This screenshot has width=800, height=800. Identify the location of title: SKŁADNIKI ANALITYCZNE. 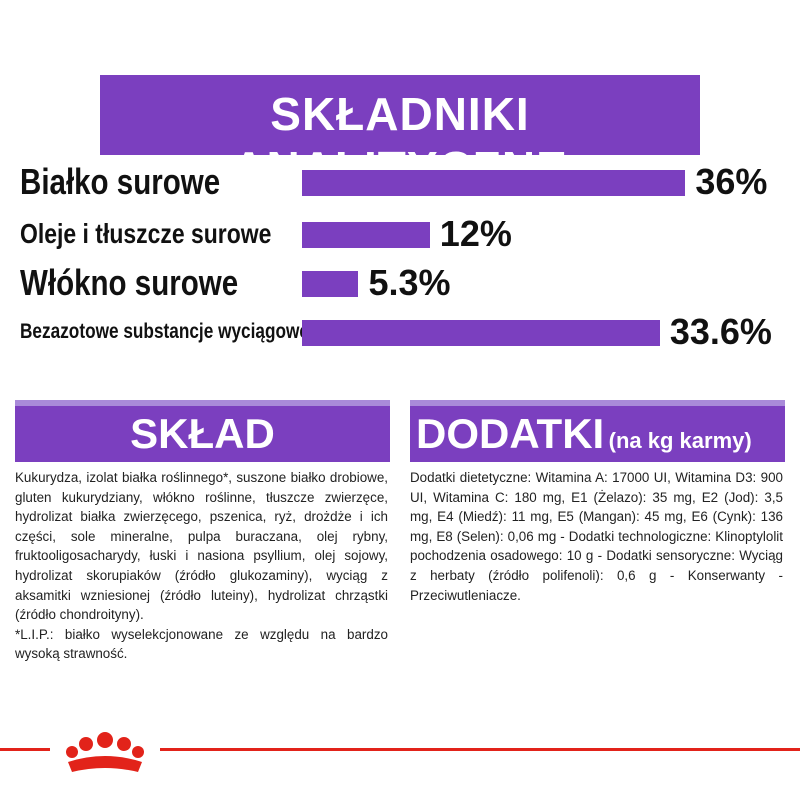
(400, 141).